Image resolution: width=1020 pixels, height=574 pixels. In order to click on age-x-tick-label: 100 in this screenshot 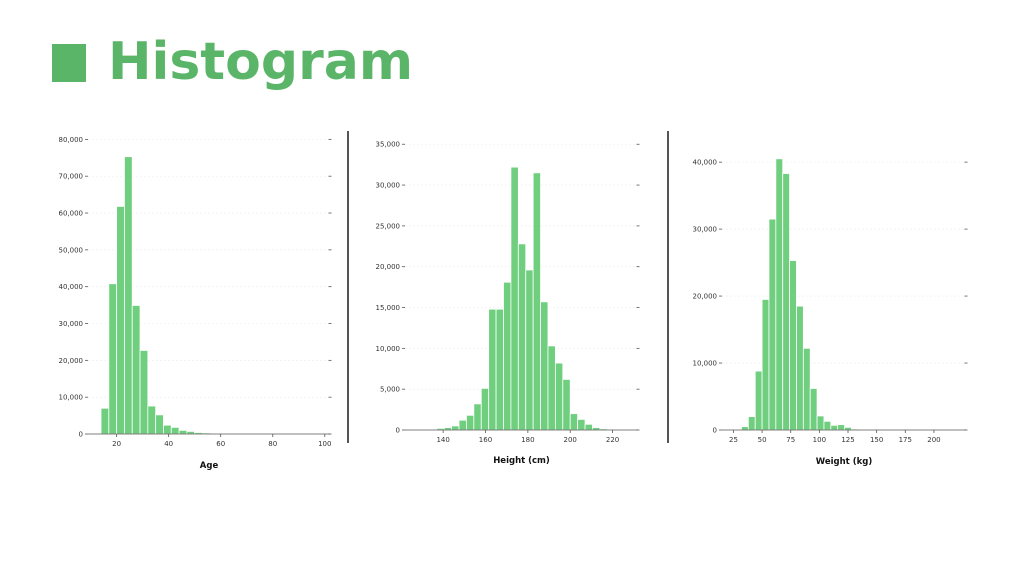, I will do `click(324, 444)`.